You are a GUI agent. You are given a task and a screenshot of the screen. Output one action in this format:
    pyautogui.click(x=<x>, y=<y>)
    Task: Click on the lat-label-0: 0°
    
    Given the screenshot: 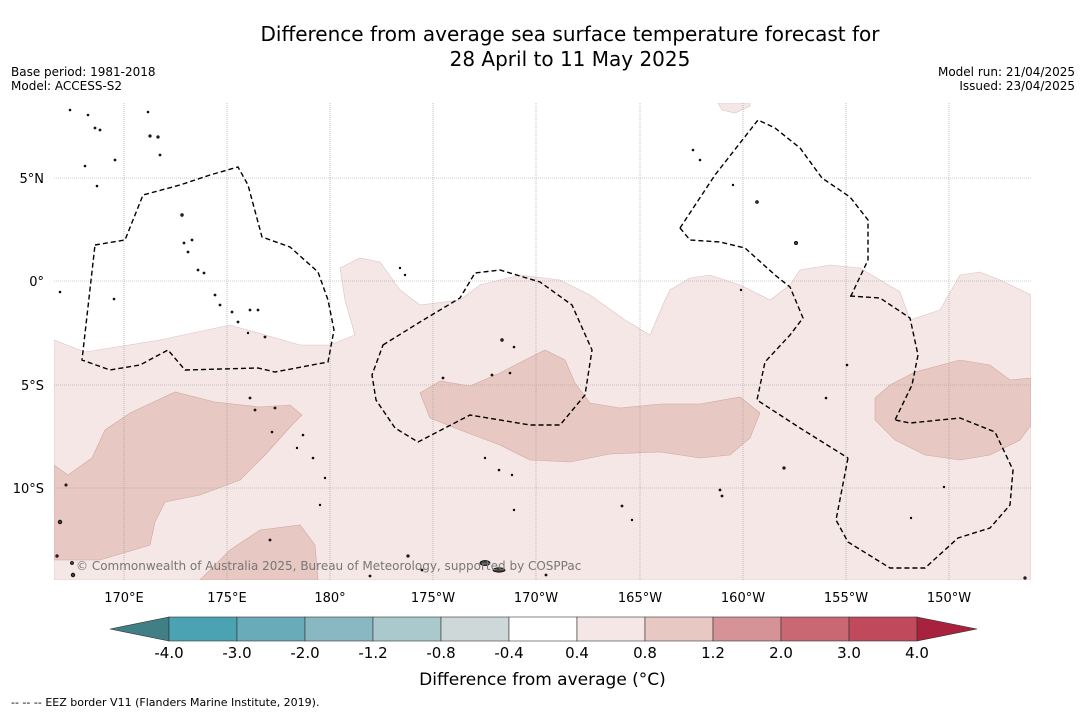 What is the action you would take?
    pyautogui.click(x=36, y=282)
    